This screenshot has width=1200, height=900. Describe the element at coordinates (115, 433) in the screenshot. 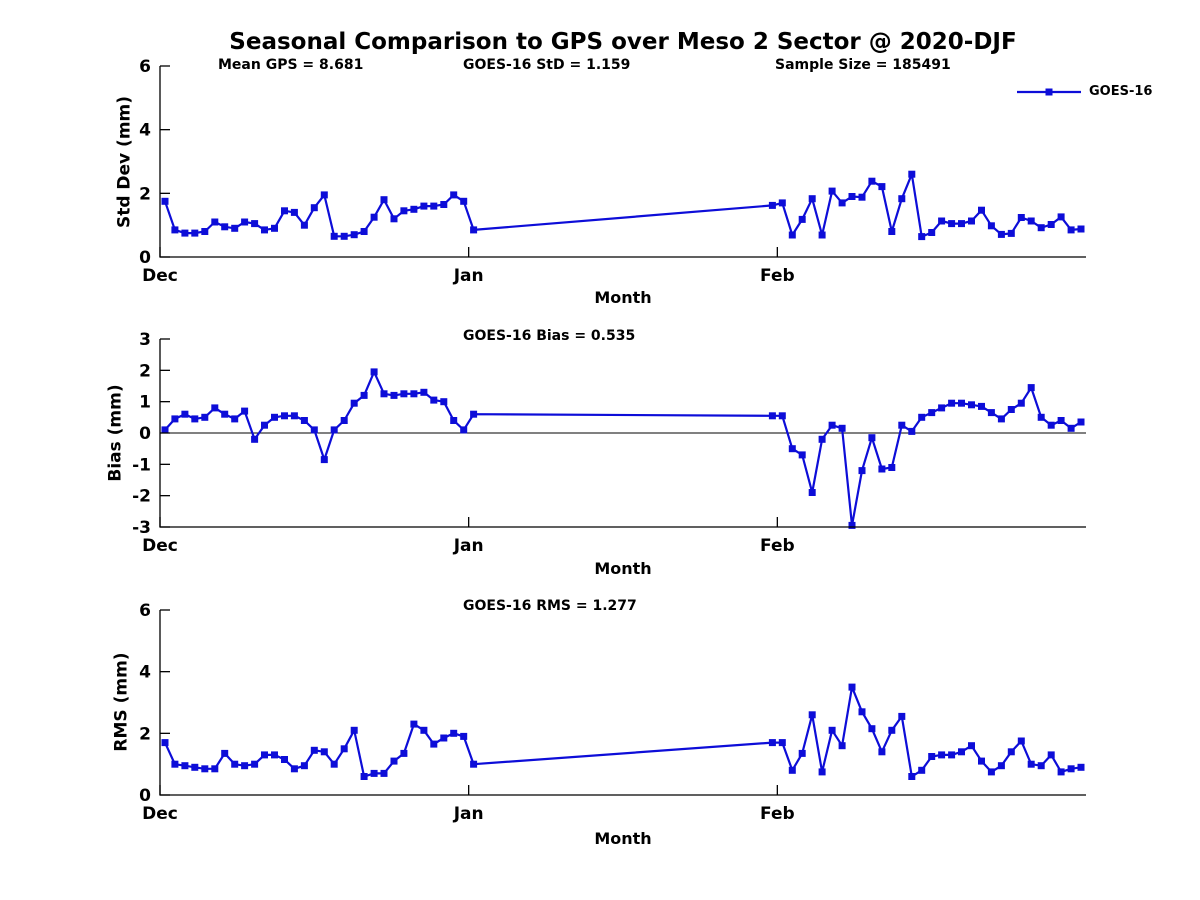

I see `ylabel-bias: Bias (mm)` at that location.